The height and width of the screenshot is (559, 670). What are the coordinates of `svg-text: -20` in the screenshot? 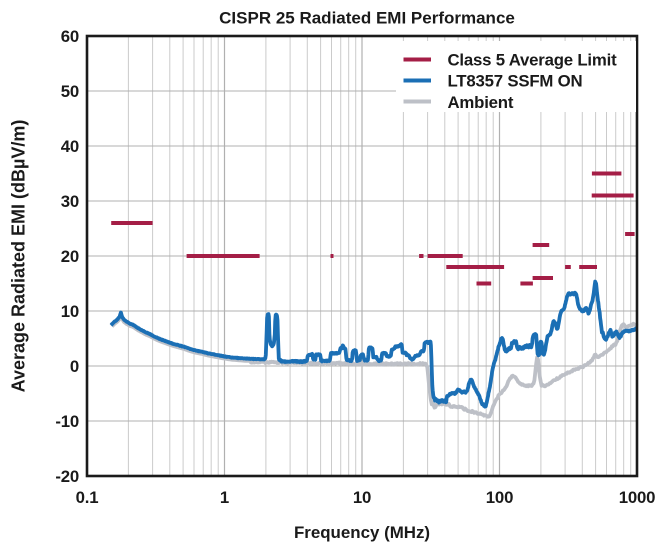 It's located at (67, 476).